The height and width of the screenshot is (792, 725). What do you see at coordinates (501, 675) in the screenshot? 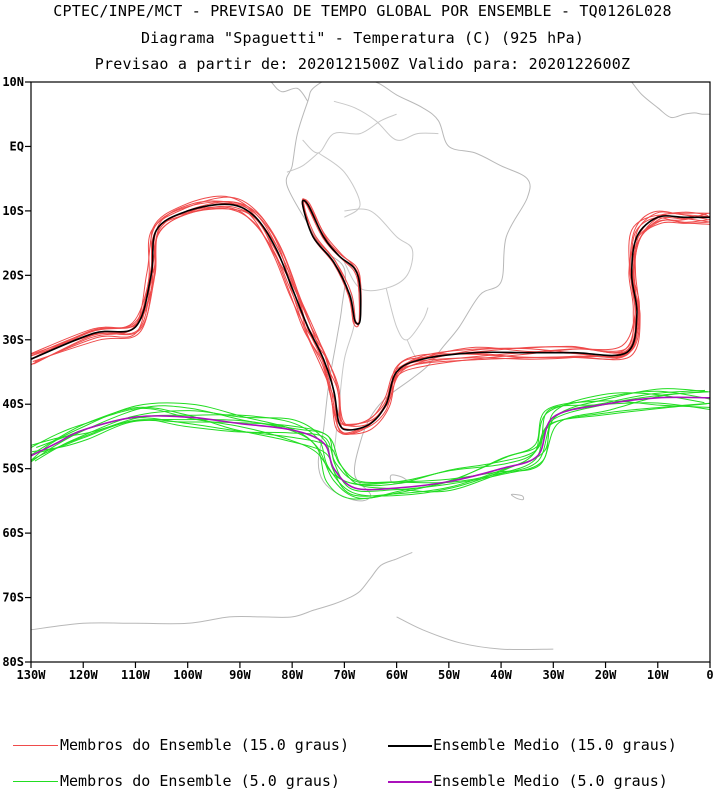
I see `lon-tick-label: 40W` at bounding box center [501, 675].